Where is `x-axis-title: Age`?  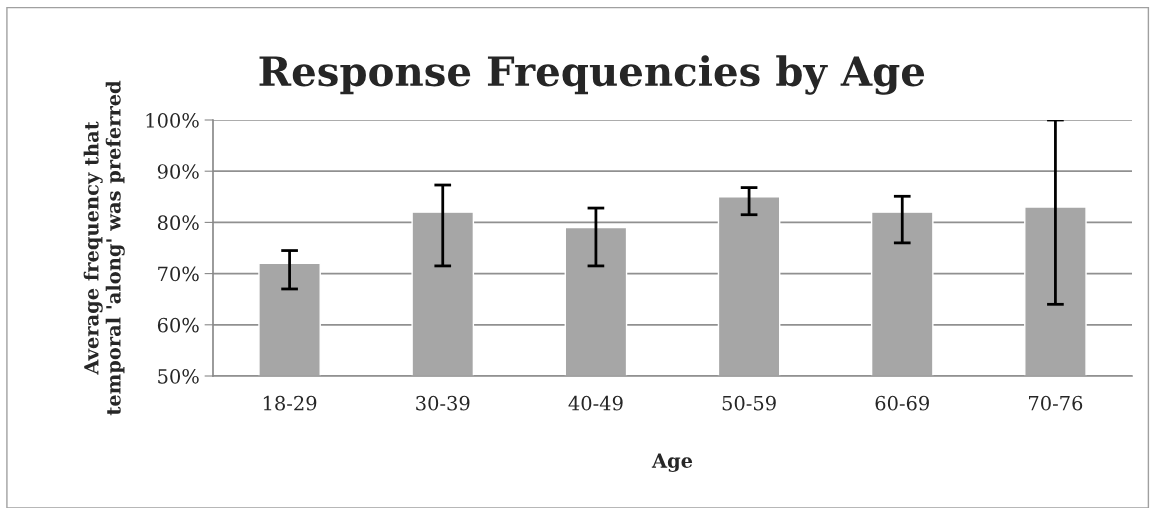 x-axis-title: Age is located at coordinates (672, 462).